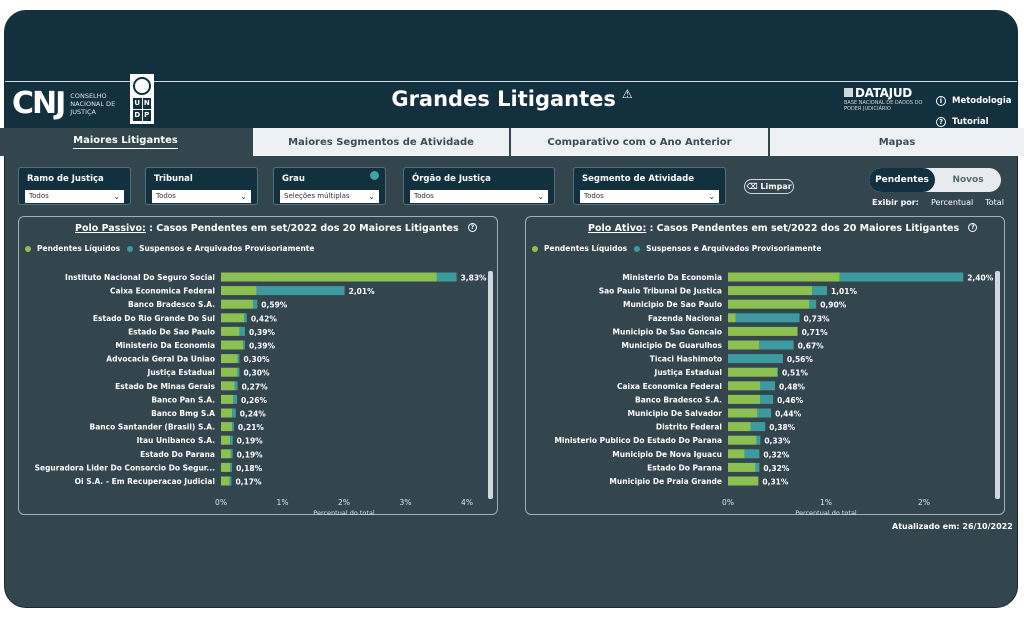 The image size is (1024, 619). Describe the element at coordinates (283, 502) in the screenshot. I see `x-tick-label: 1%` at that location.